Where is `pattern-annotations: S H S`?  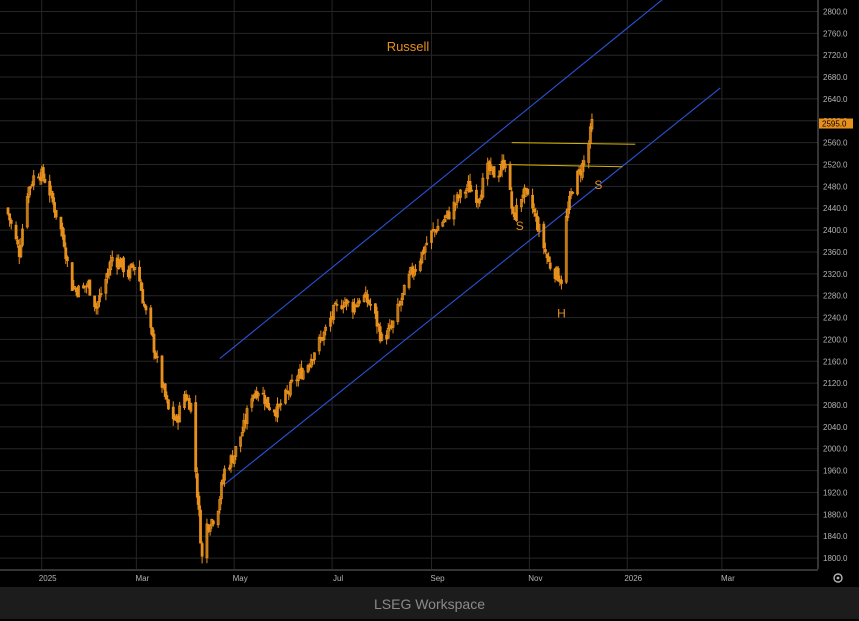
pattern-annotations: S H S is located at coordinates (559, 249).